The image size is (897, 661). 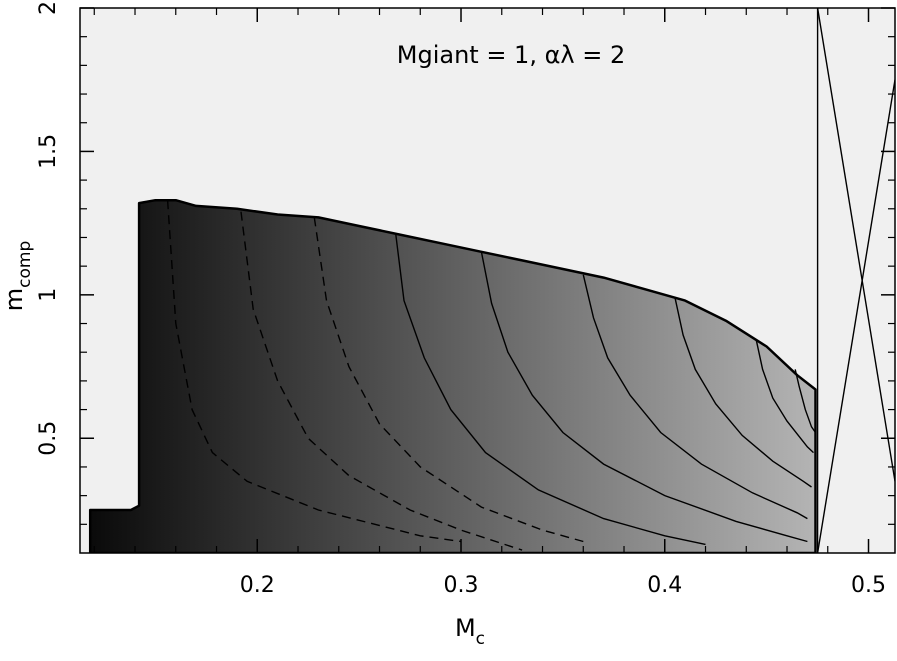 I want to click on x-tick-label: 0.3, so click(x=461, y=585).